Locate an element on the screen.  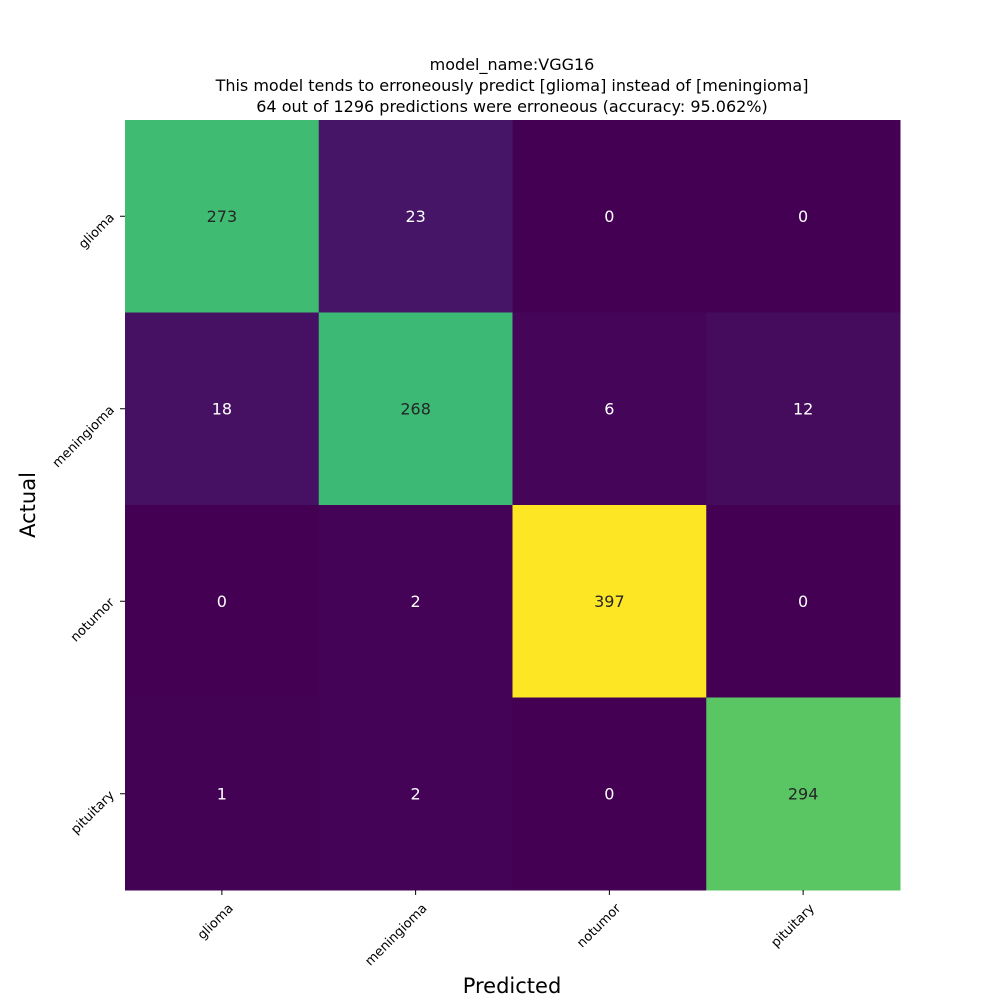
cell-value-label: 273 is located at coordinates (222, 216).